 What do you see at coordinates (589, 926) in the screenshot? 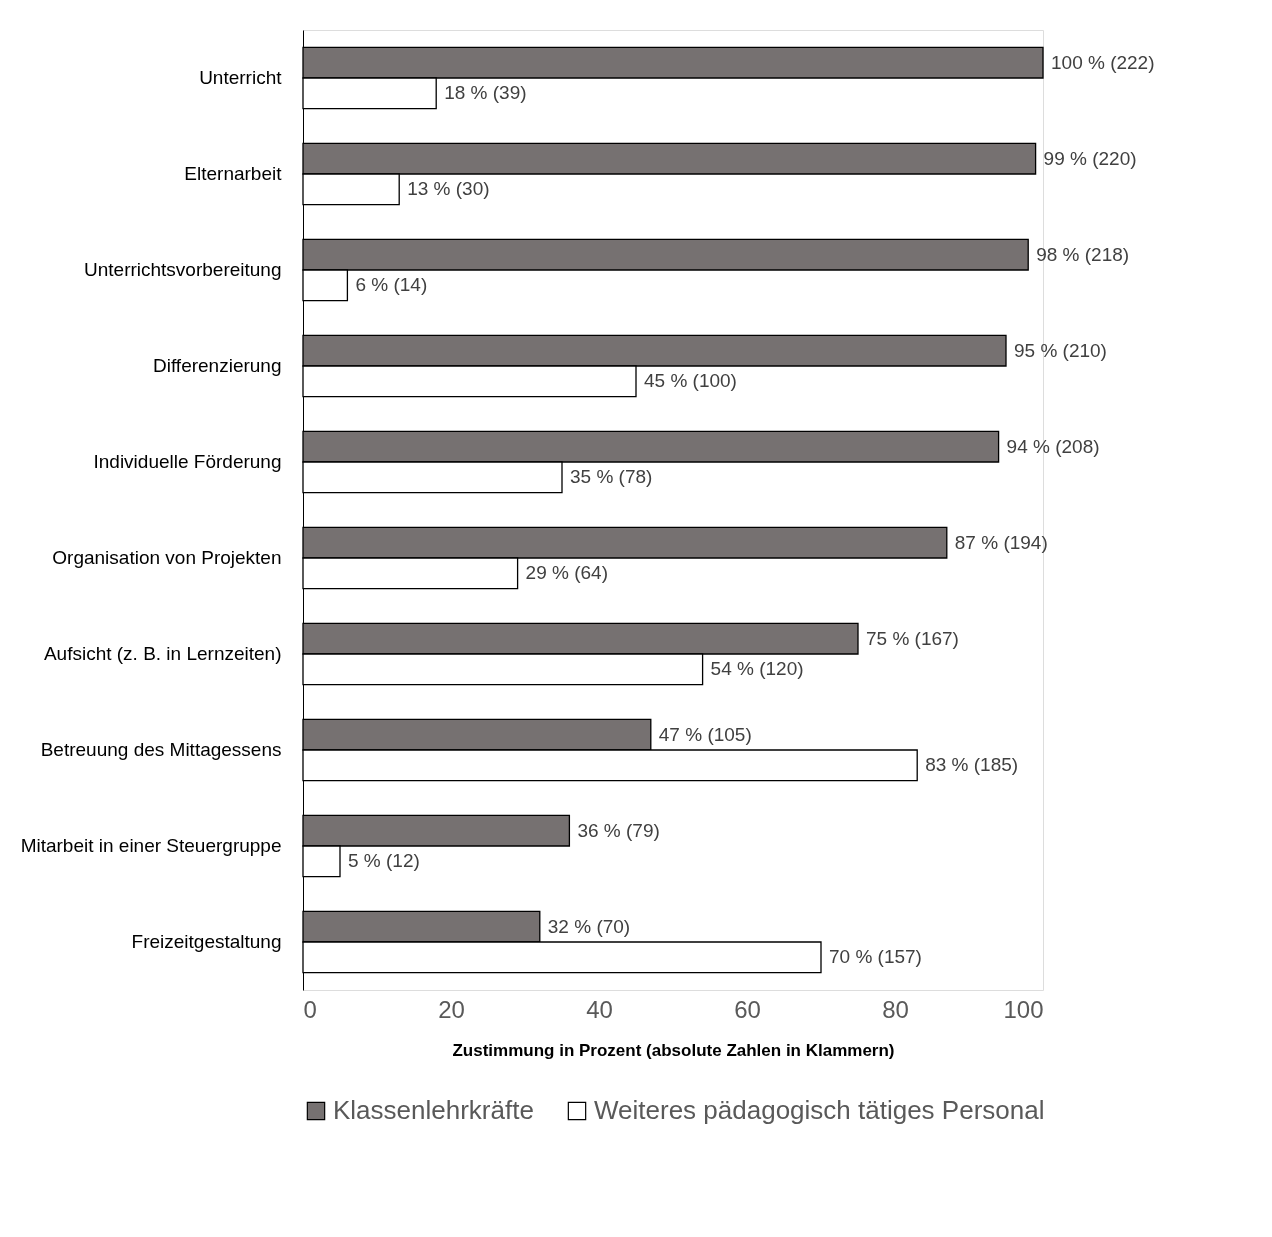
I see `data-label: 32 % (70)` at bounding box center [589, 926].